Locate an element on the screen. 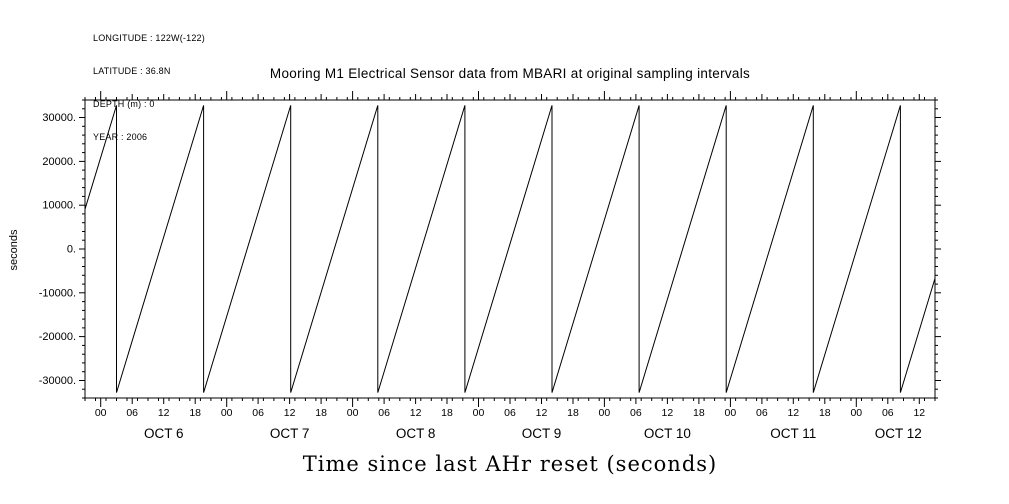  day-label: OCT 7 is located at coordinates (290, 433).